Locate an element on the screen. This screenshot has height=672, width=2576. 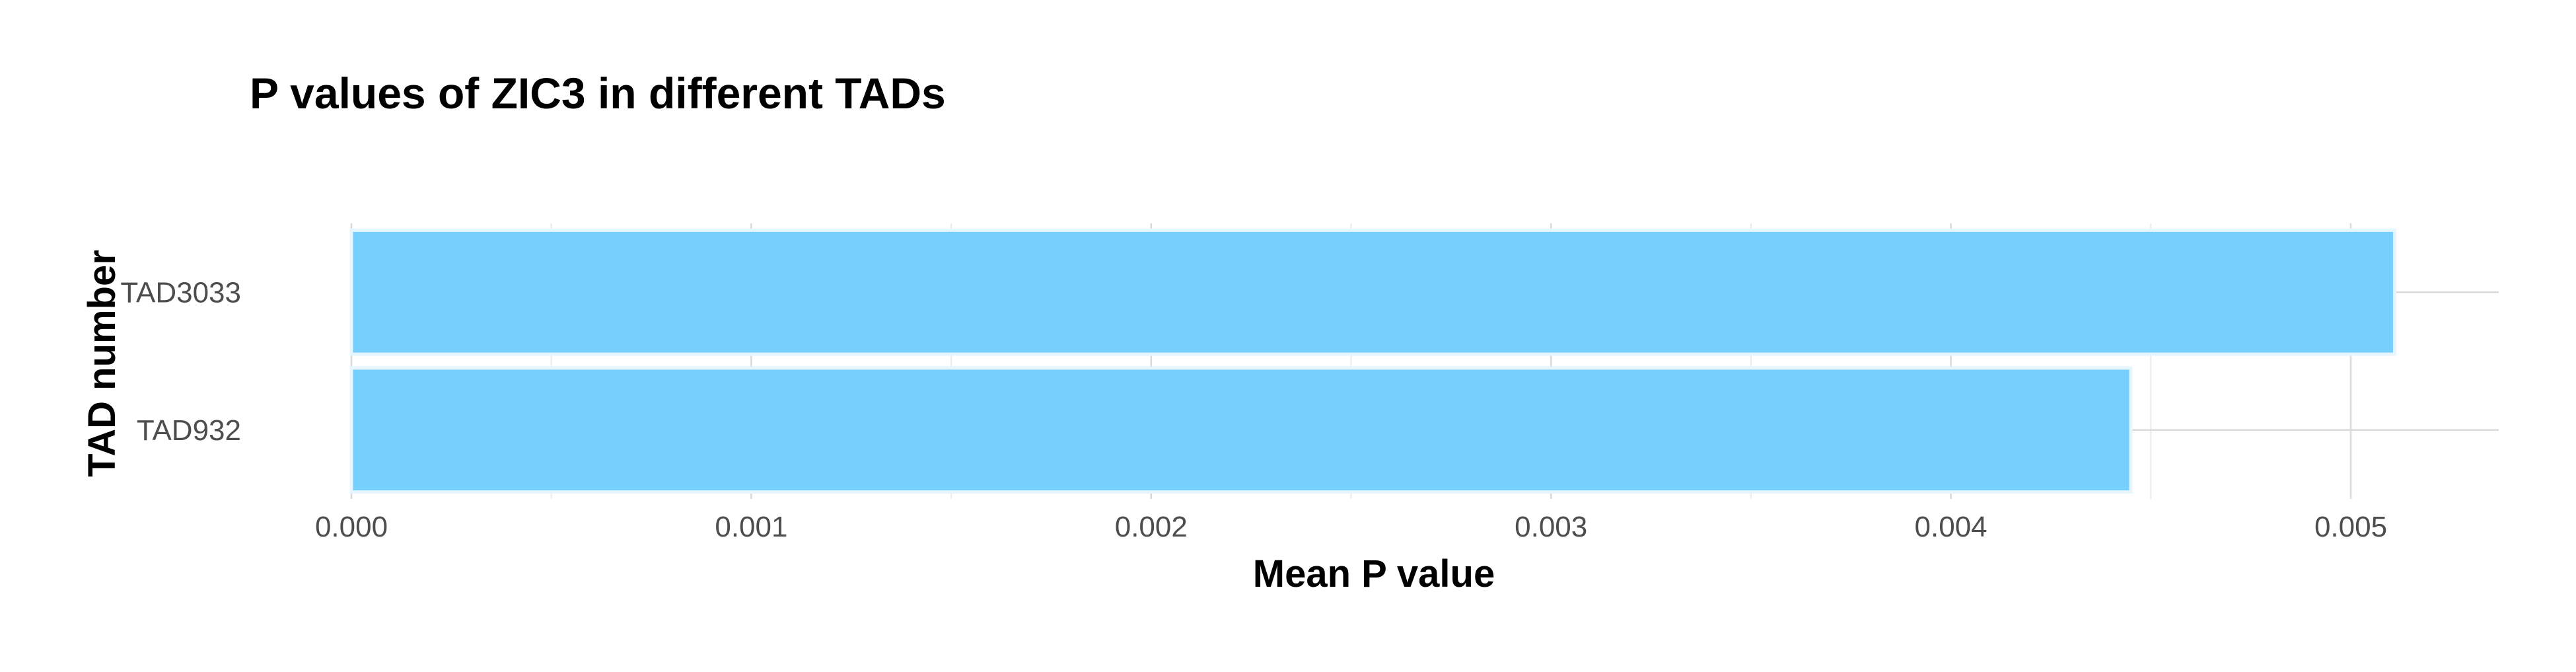
x-tick-label: 0.004 is located at coordinates (1951, 527).